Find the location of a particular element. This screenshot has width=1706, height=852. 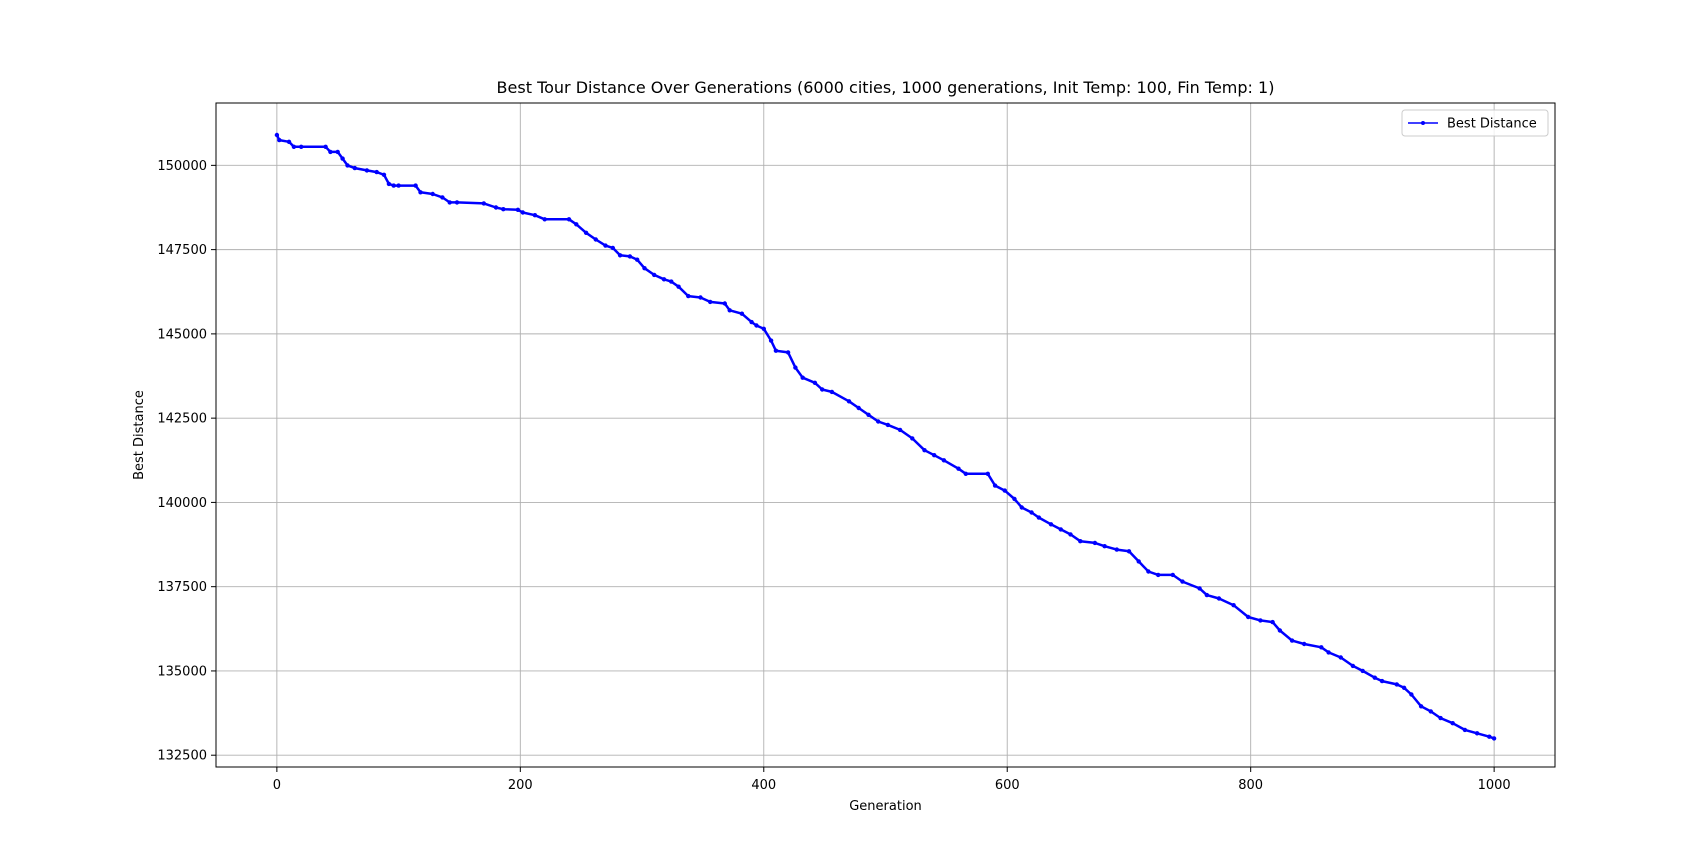

y-tick-label: 140000 is located at coordinates (182, 503).